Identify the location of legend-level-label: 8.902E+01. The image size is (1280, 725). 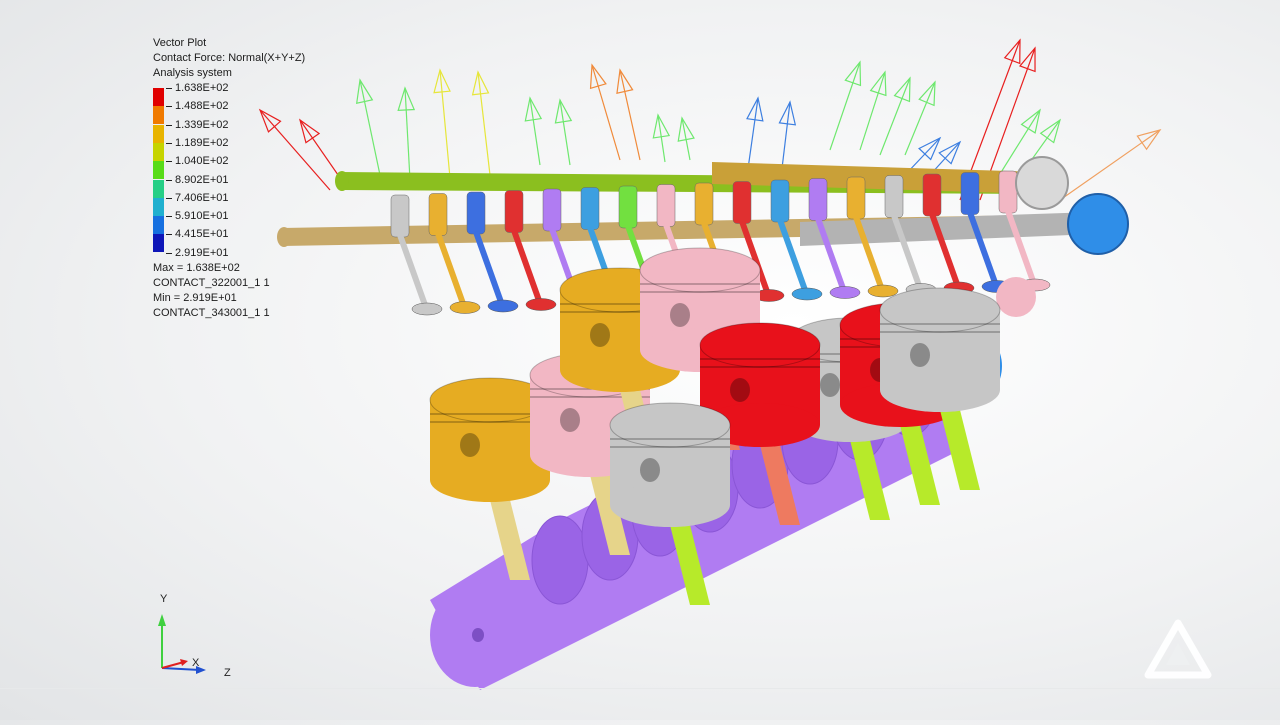
(202, 179).